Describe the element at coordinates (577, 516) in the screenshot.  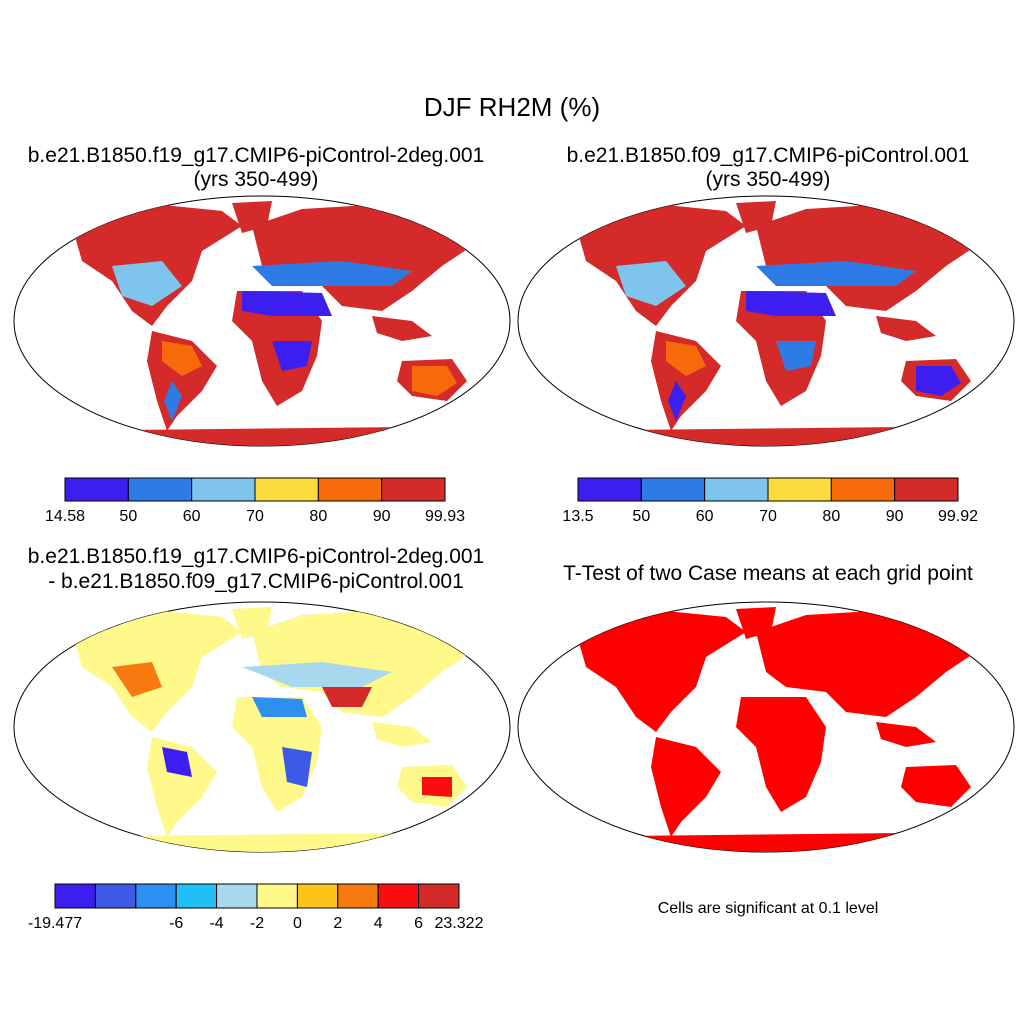
I see `colorbar-tick-label: 13.5` at that location.